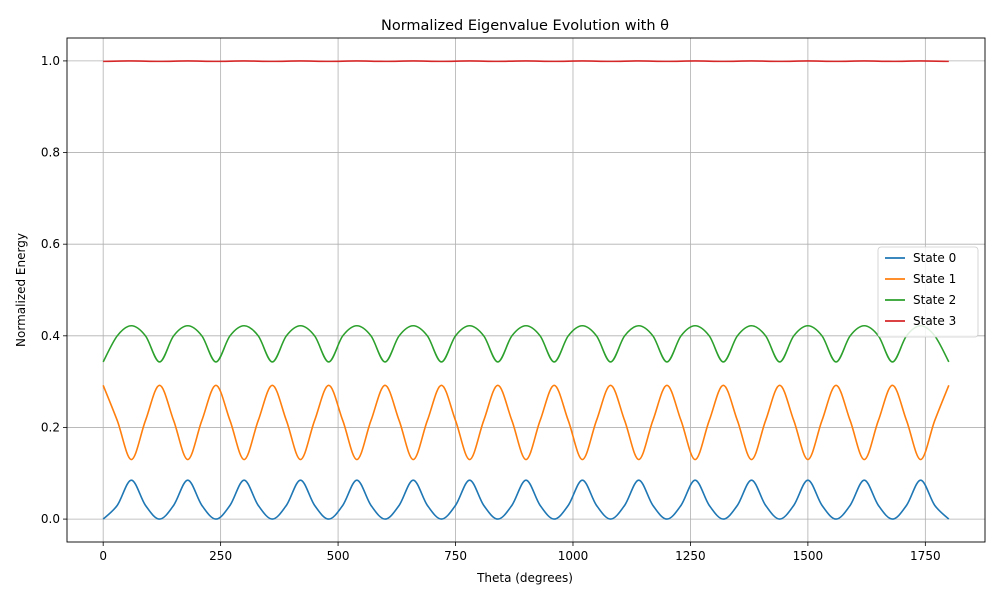  Describe the element at coordinates (934, 279) in the screenshot. I see `legend-label: State 1` at that location.